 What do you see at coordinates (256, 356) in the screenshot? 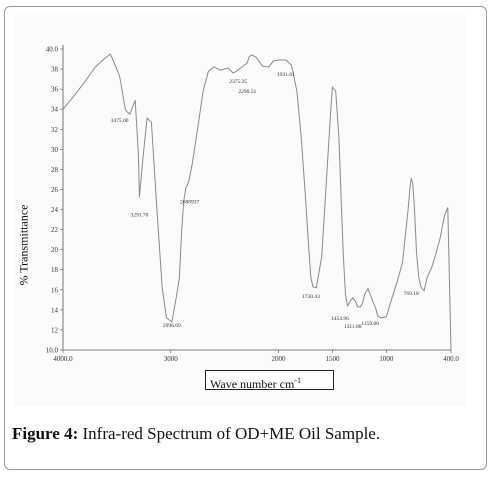
I see `x-axis-ticks: 4000.0 3000 2000 1500 1000 400.0` at bounding box center [256, 356].